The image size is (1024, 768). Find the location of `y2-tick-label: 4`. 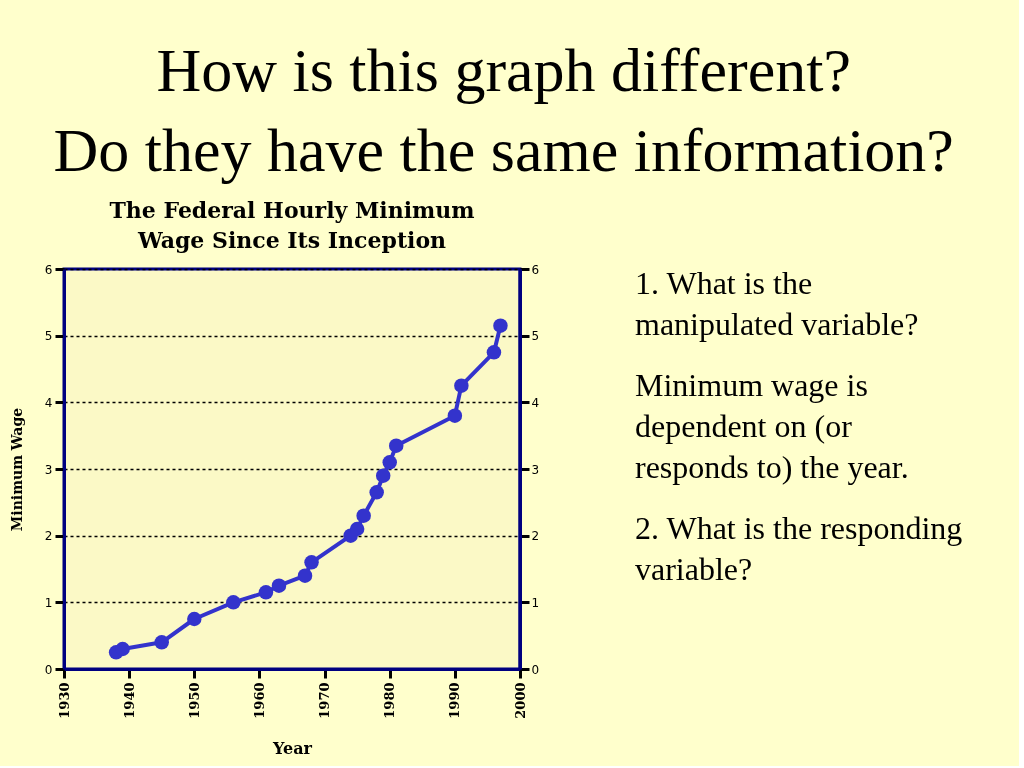

y2-tick-label: 4 is located at coordinates (535, 402).